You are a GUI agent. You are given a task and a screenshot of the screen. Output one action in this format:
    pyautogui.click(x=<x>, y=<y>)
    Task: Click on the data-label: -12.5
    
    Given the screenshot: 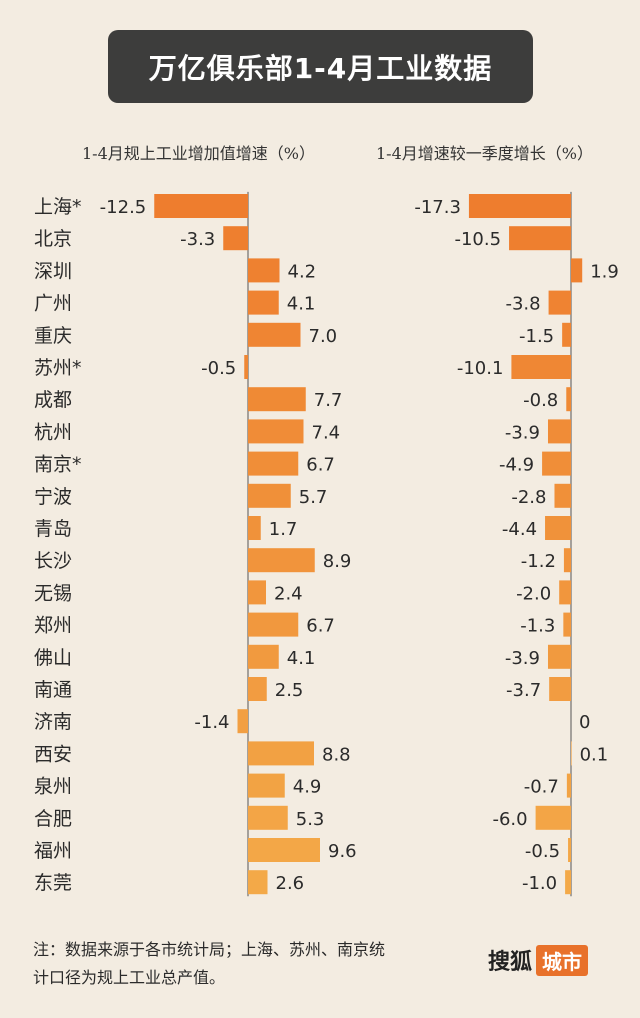 What is the action you would take?
    pyautogui.click(x=123, y=207)
    